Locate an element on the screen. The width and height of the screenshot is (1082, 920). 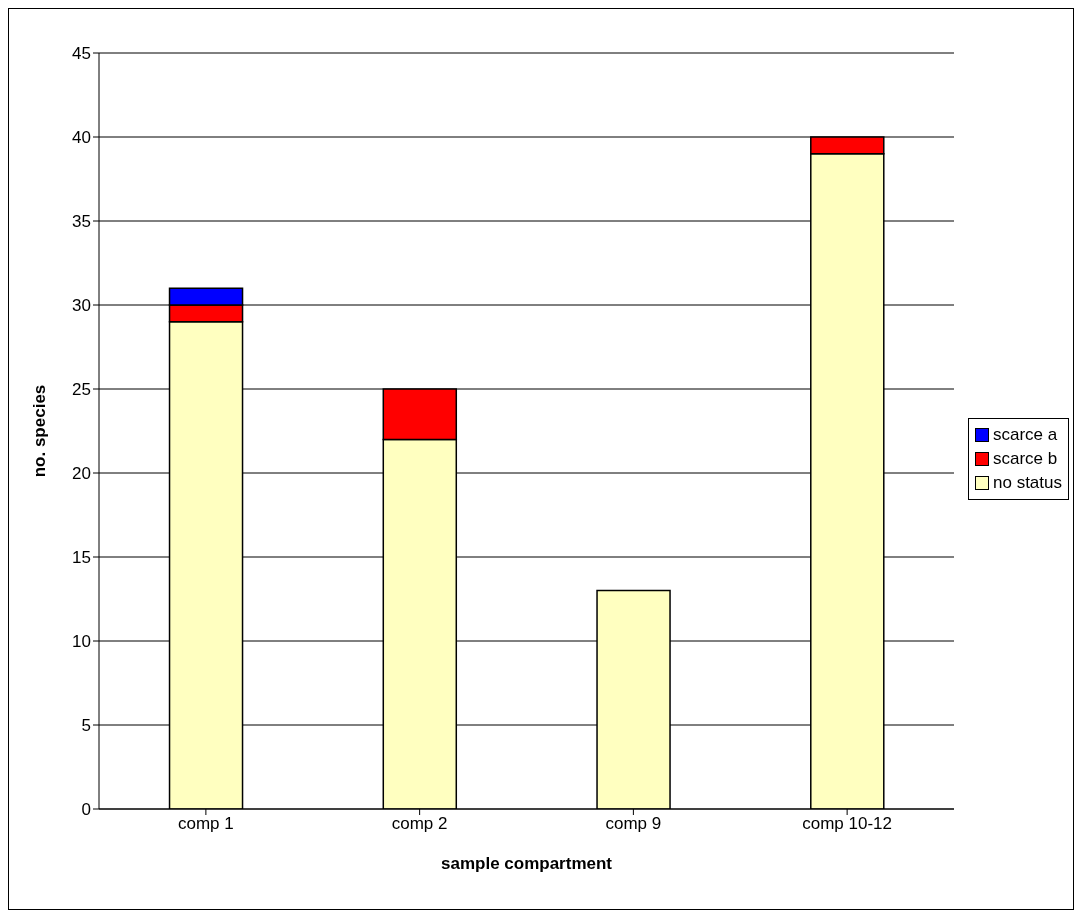
x-tick-label: comp 10-12 is located at coordinates (847, 824).